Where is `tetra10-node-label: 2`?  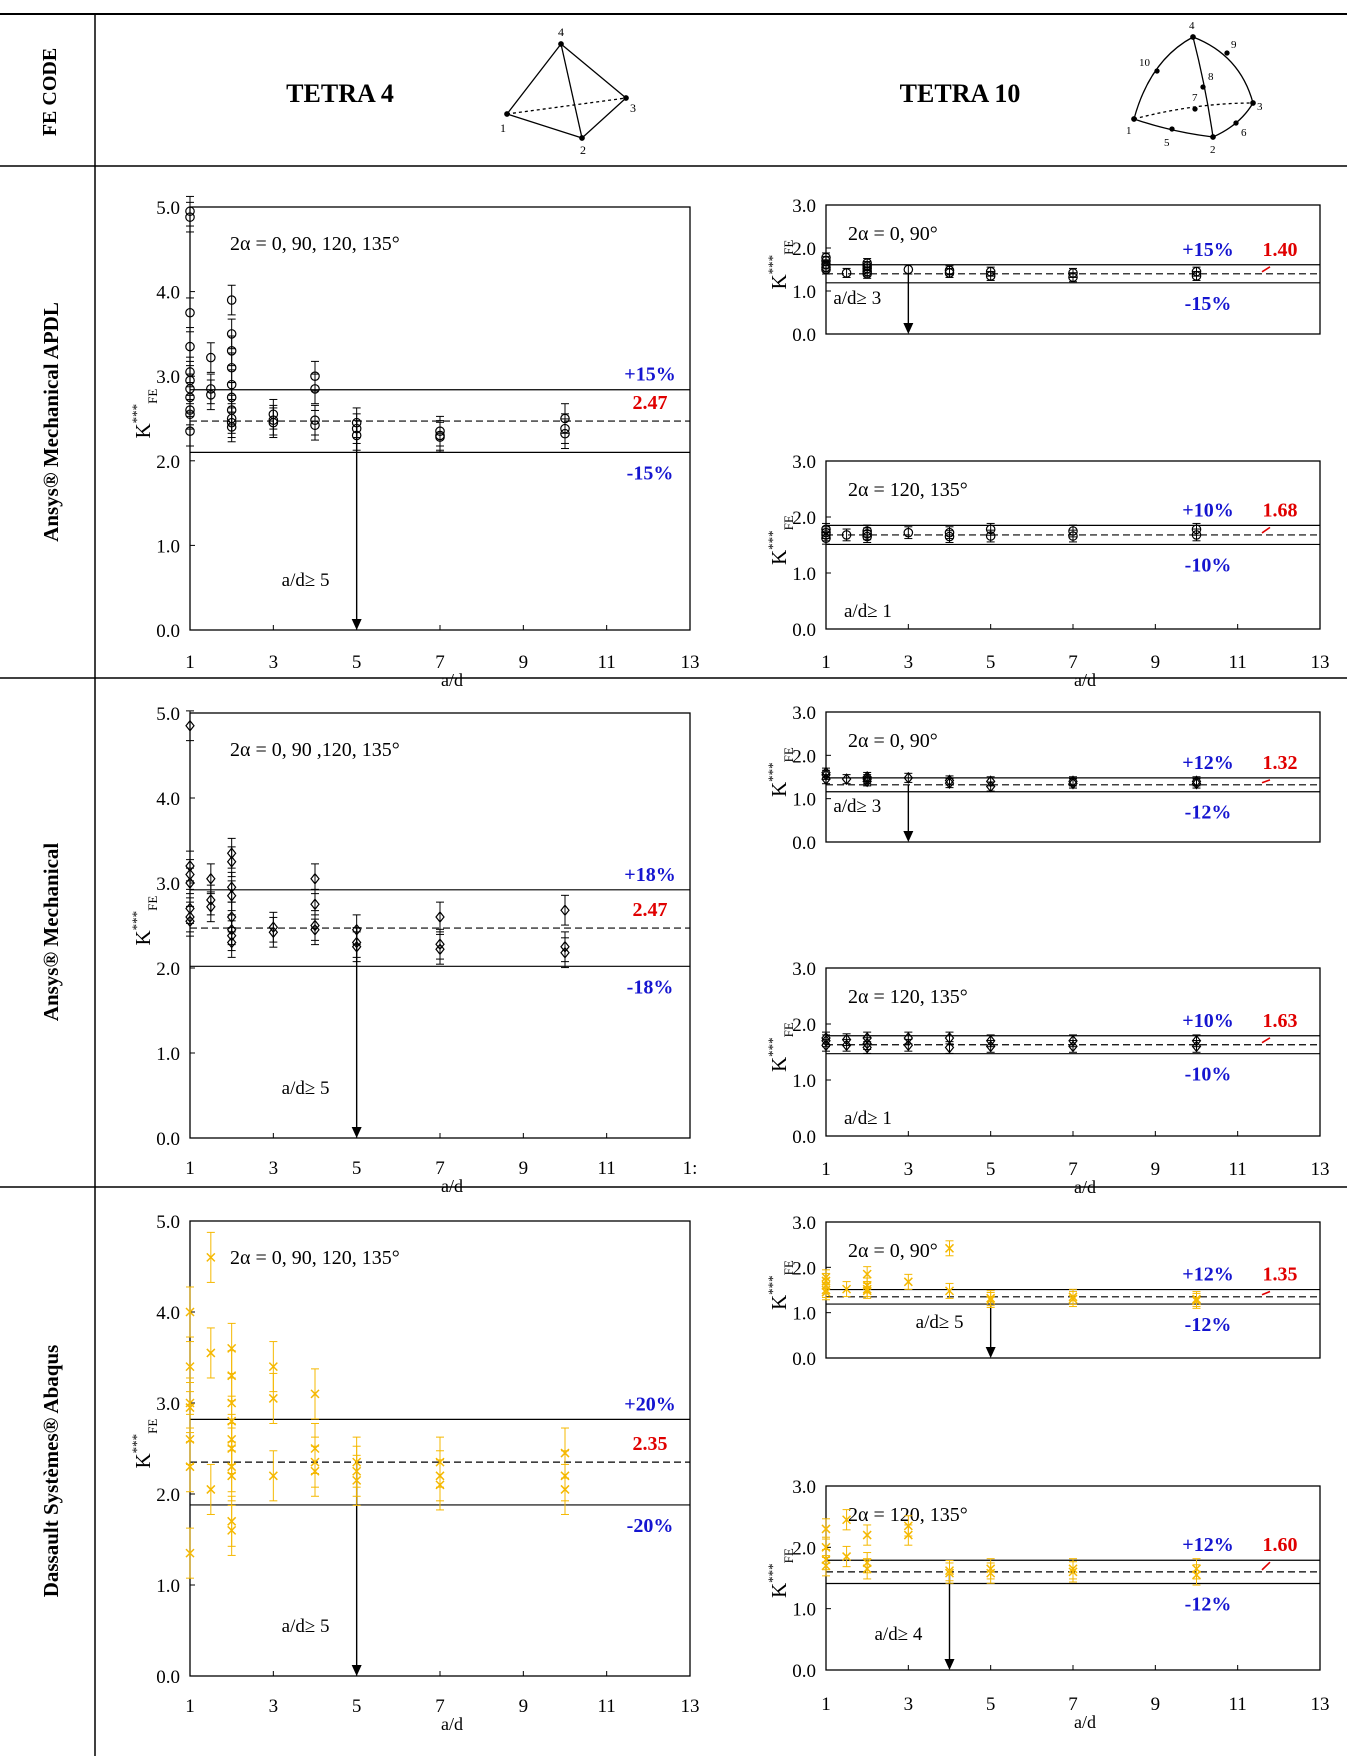
tetra10-node-label: 2 is located at coordinates (1213, 150).